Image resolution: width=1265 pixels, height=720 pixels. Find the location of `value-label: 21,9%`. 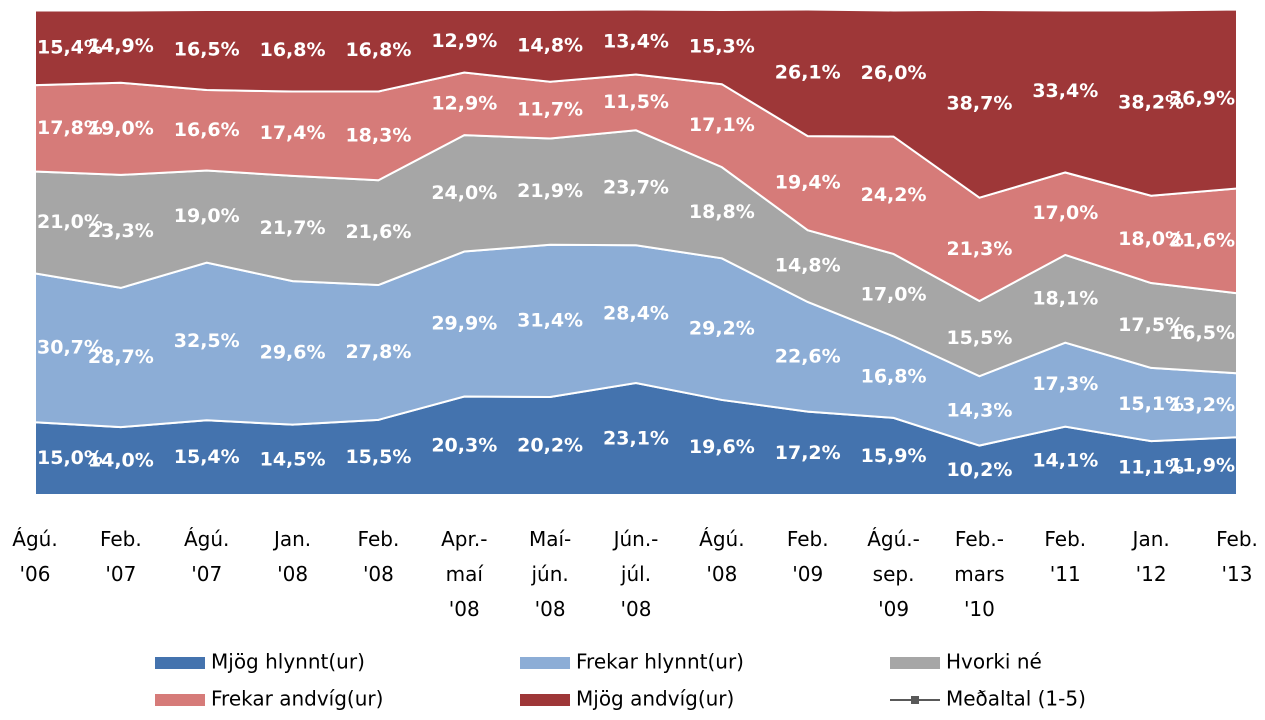

value-label: 21,9% is located at coordinates (550, 191).